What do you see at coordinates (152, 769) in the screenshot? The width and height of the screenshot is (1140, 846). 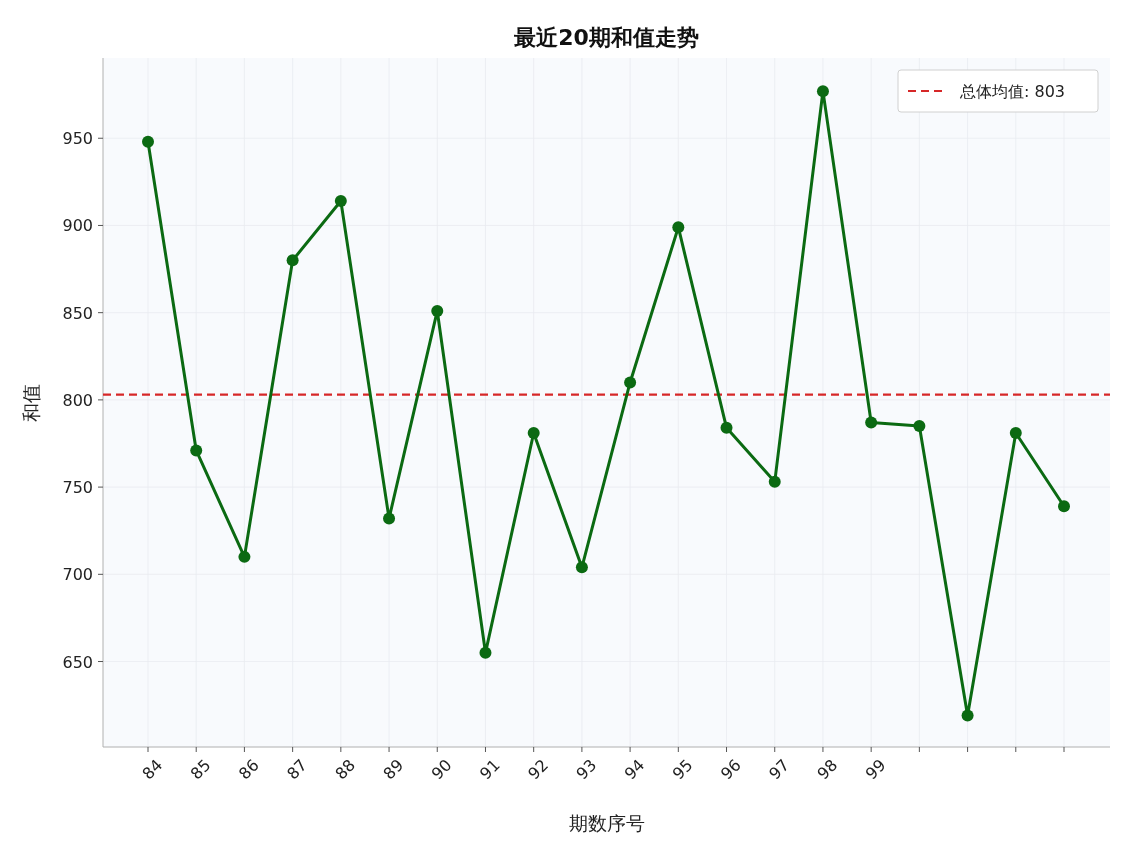 I see `x-tick-label: 84` at bounding box center [152, 769].